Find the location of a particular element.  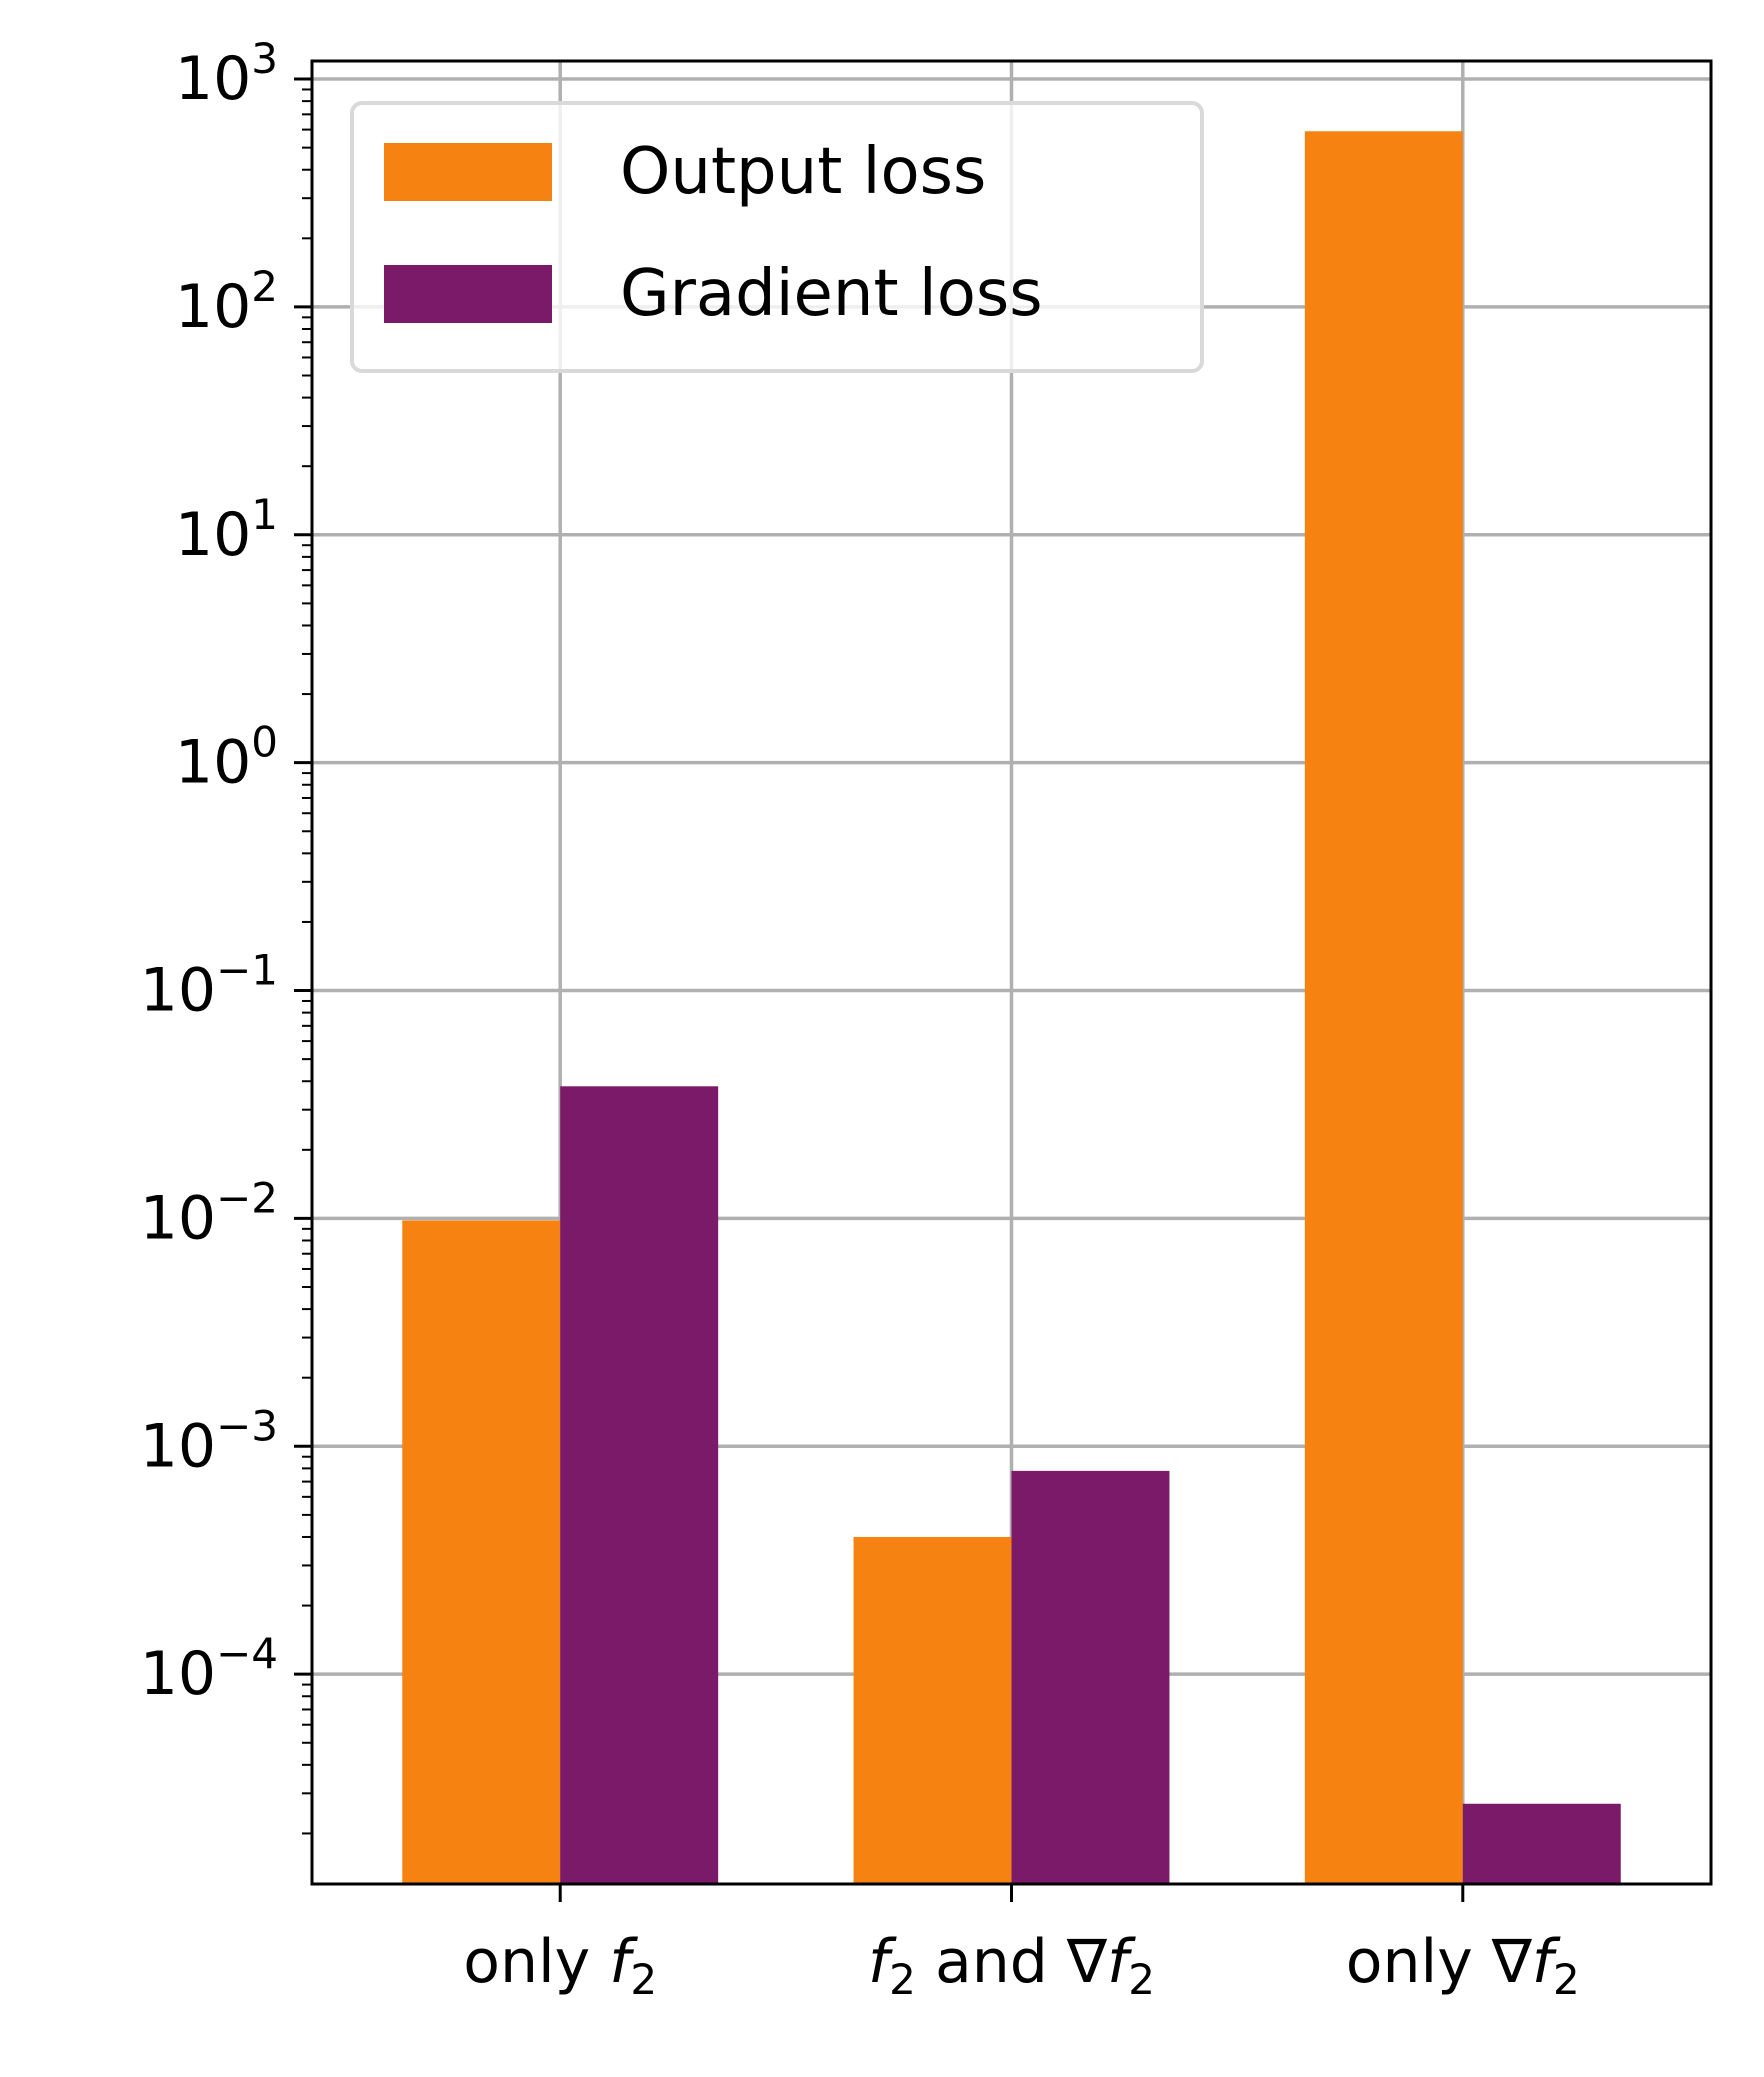

y-tick-label: 10⁻³ is located at coordinates (209, 1441).